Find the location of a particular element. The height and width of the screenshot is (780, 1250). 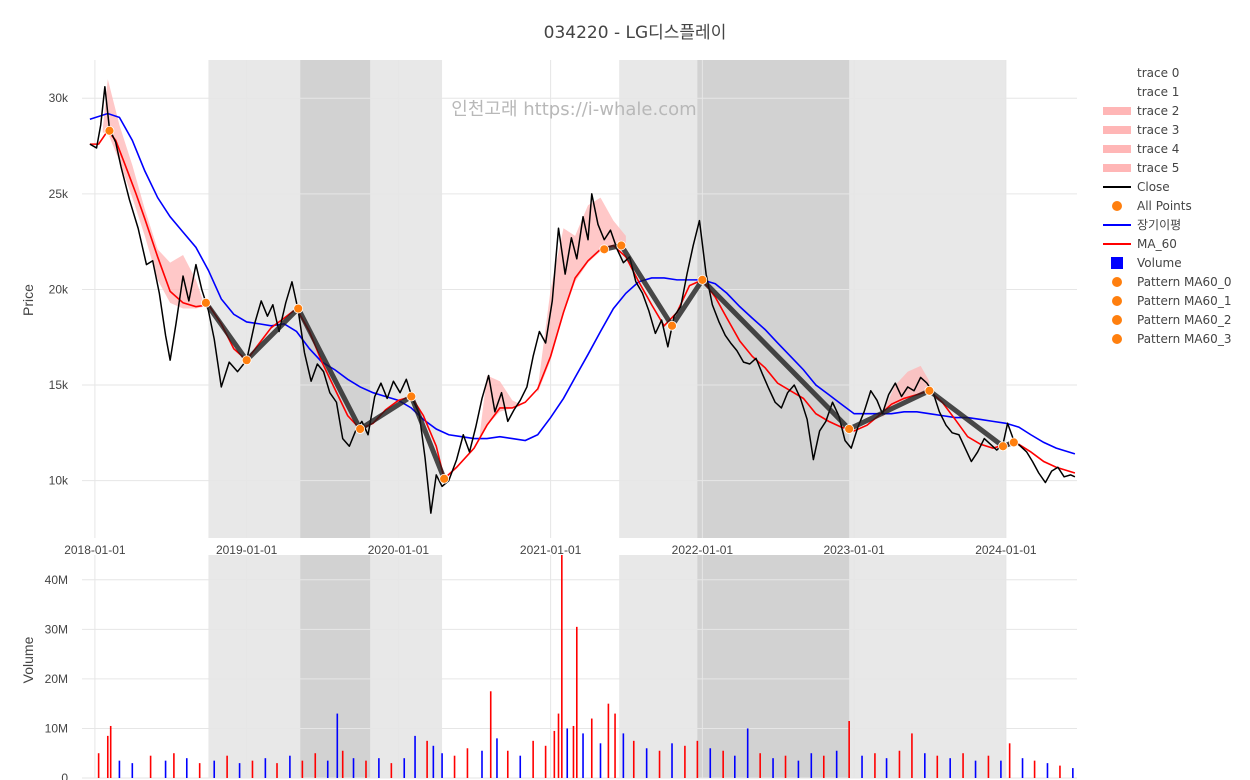

legend-item-Volume: Volume is located at coordinates (1146, 263).